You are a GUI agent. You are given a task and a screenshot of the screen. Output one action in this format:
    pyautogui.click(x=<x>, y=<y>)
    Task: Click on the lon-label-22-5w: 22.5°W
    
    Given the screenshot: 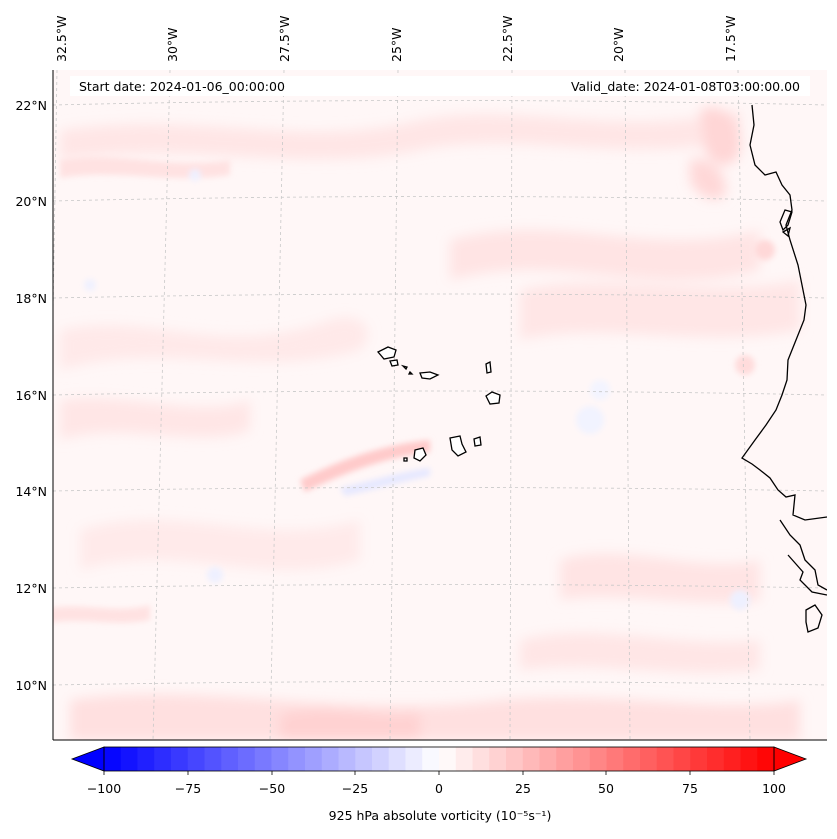 What is the action you would take?
    pyautogui.click(x=507, y=39)
    